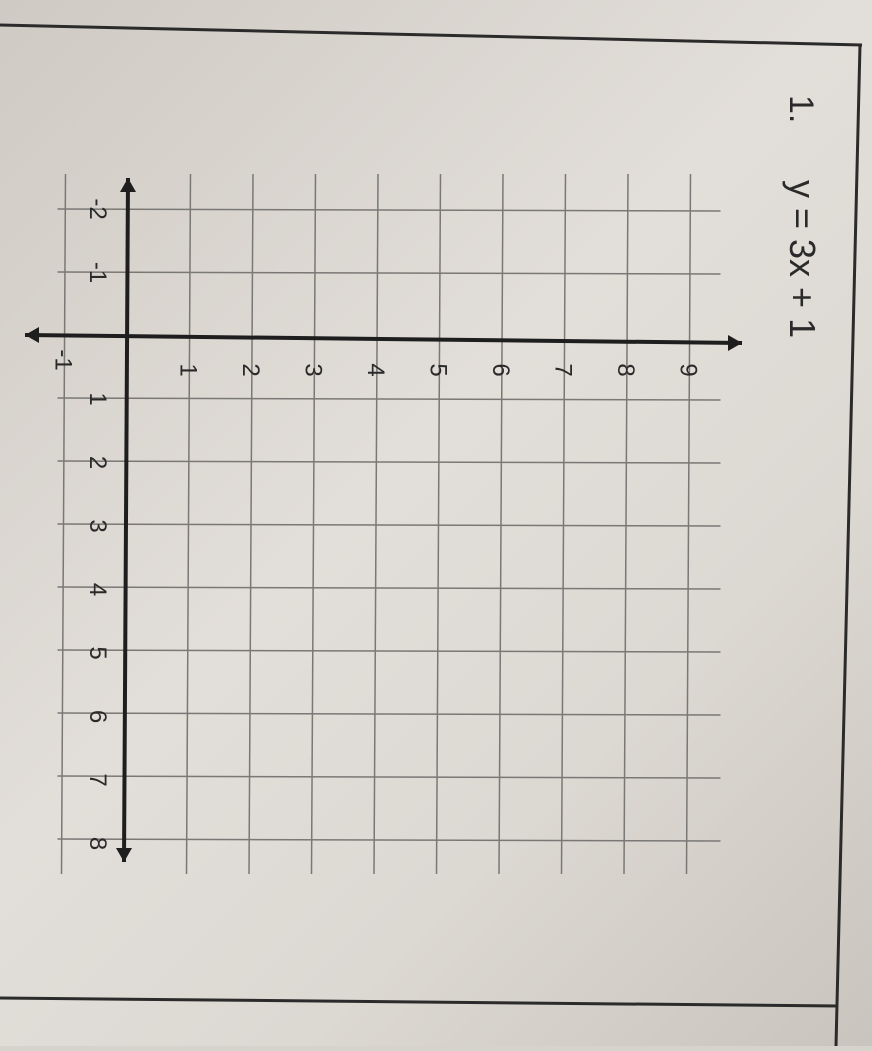  What do you see at coordinates (500, 369) in the screenshot?
I see `y-tick-label: 6` at bounding box center [500, 369].